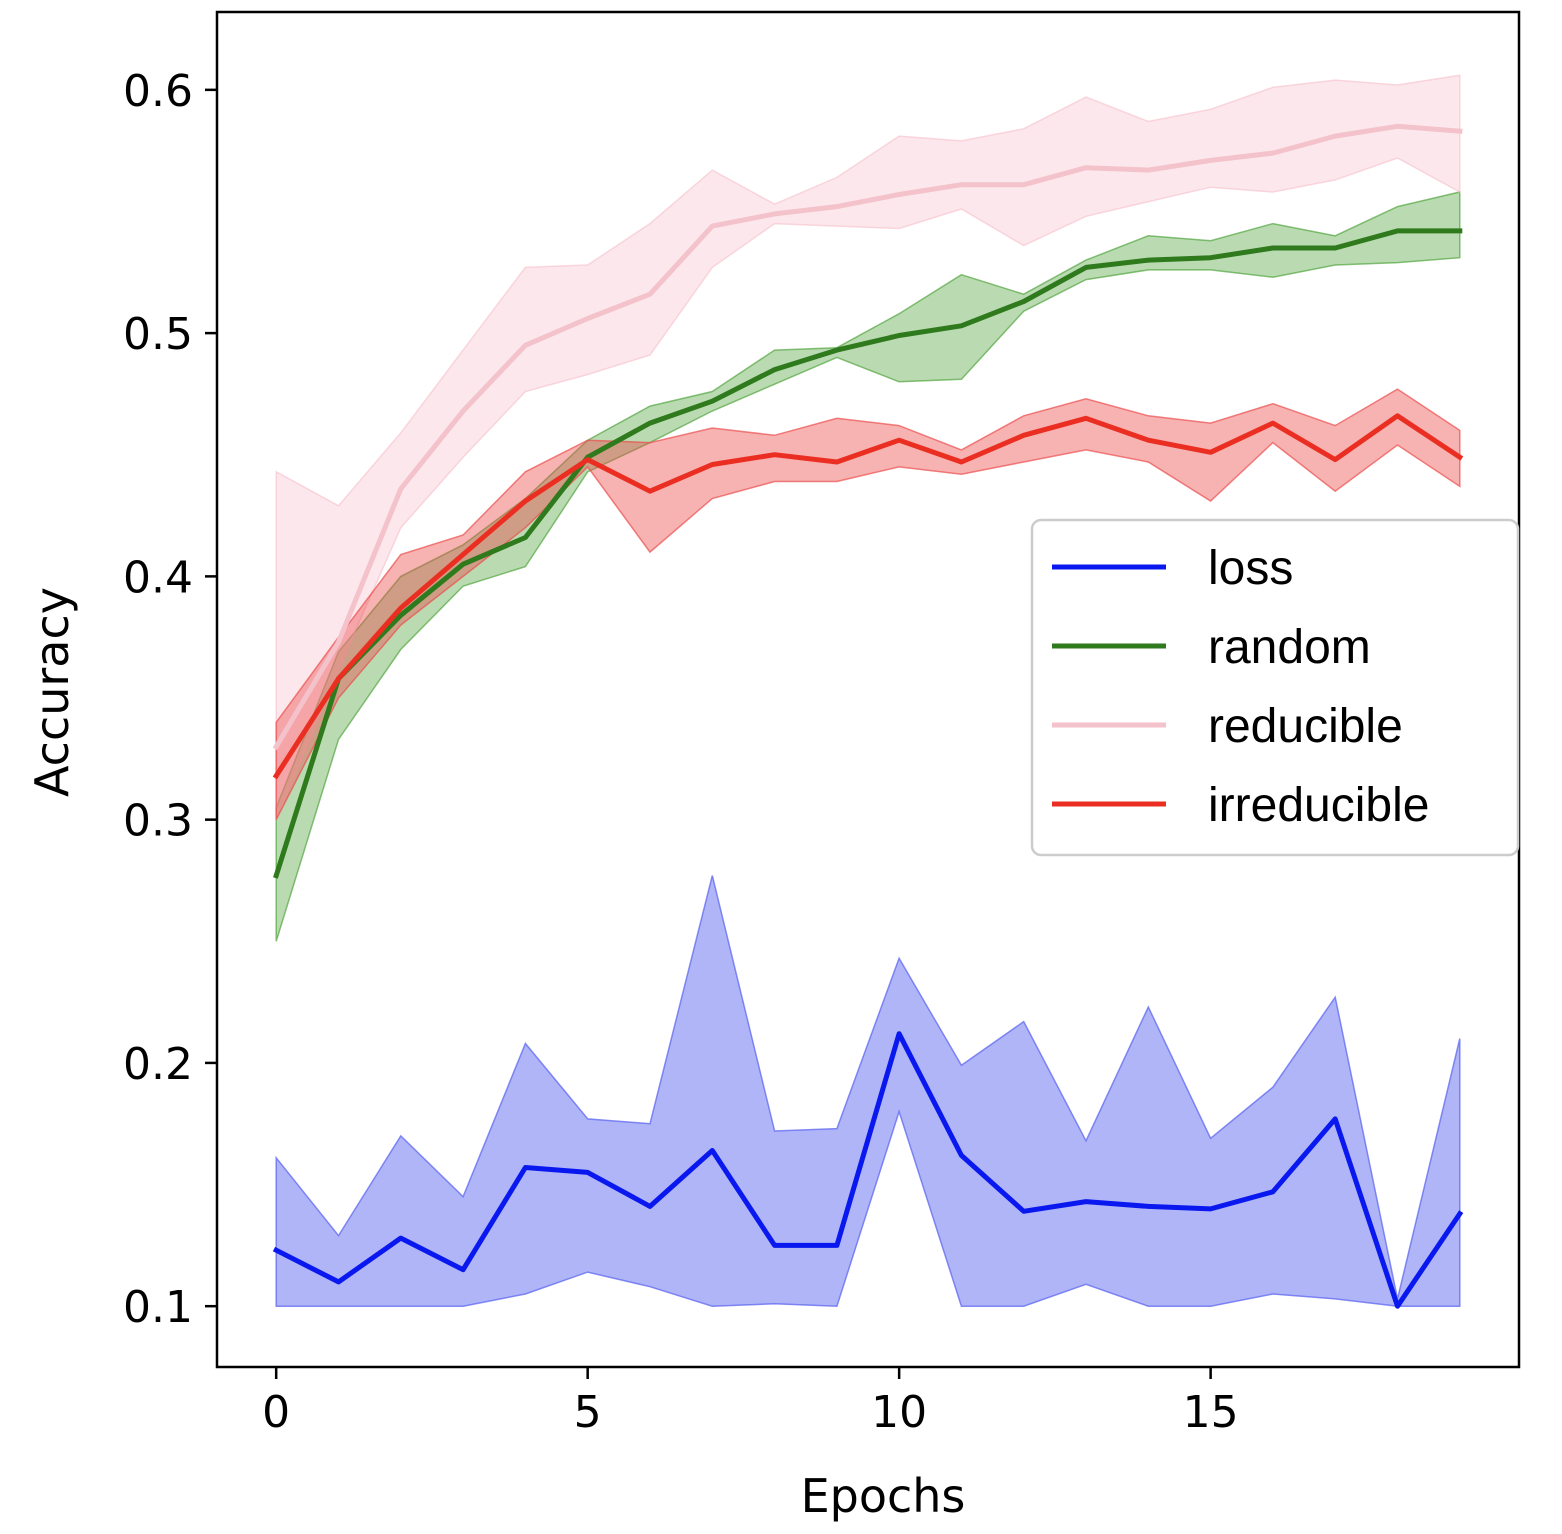 This screenshot has height=1534, width=1562. What do you see at coordinates (868, 1170) in the screenshot?
I see `series-line-loss` at bounding box center [868, 1170].